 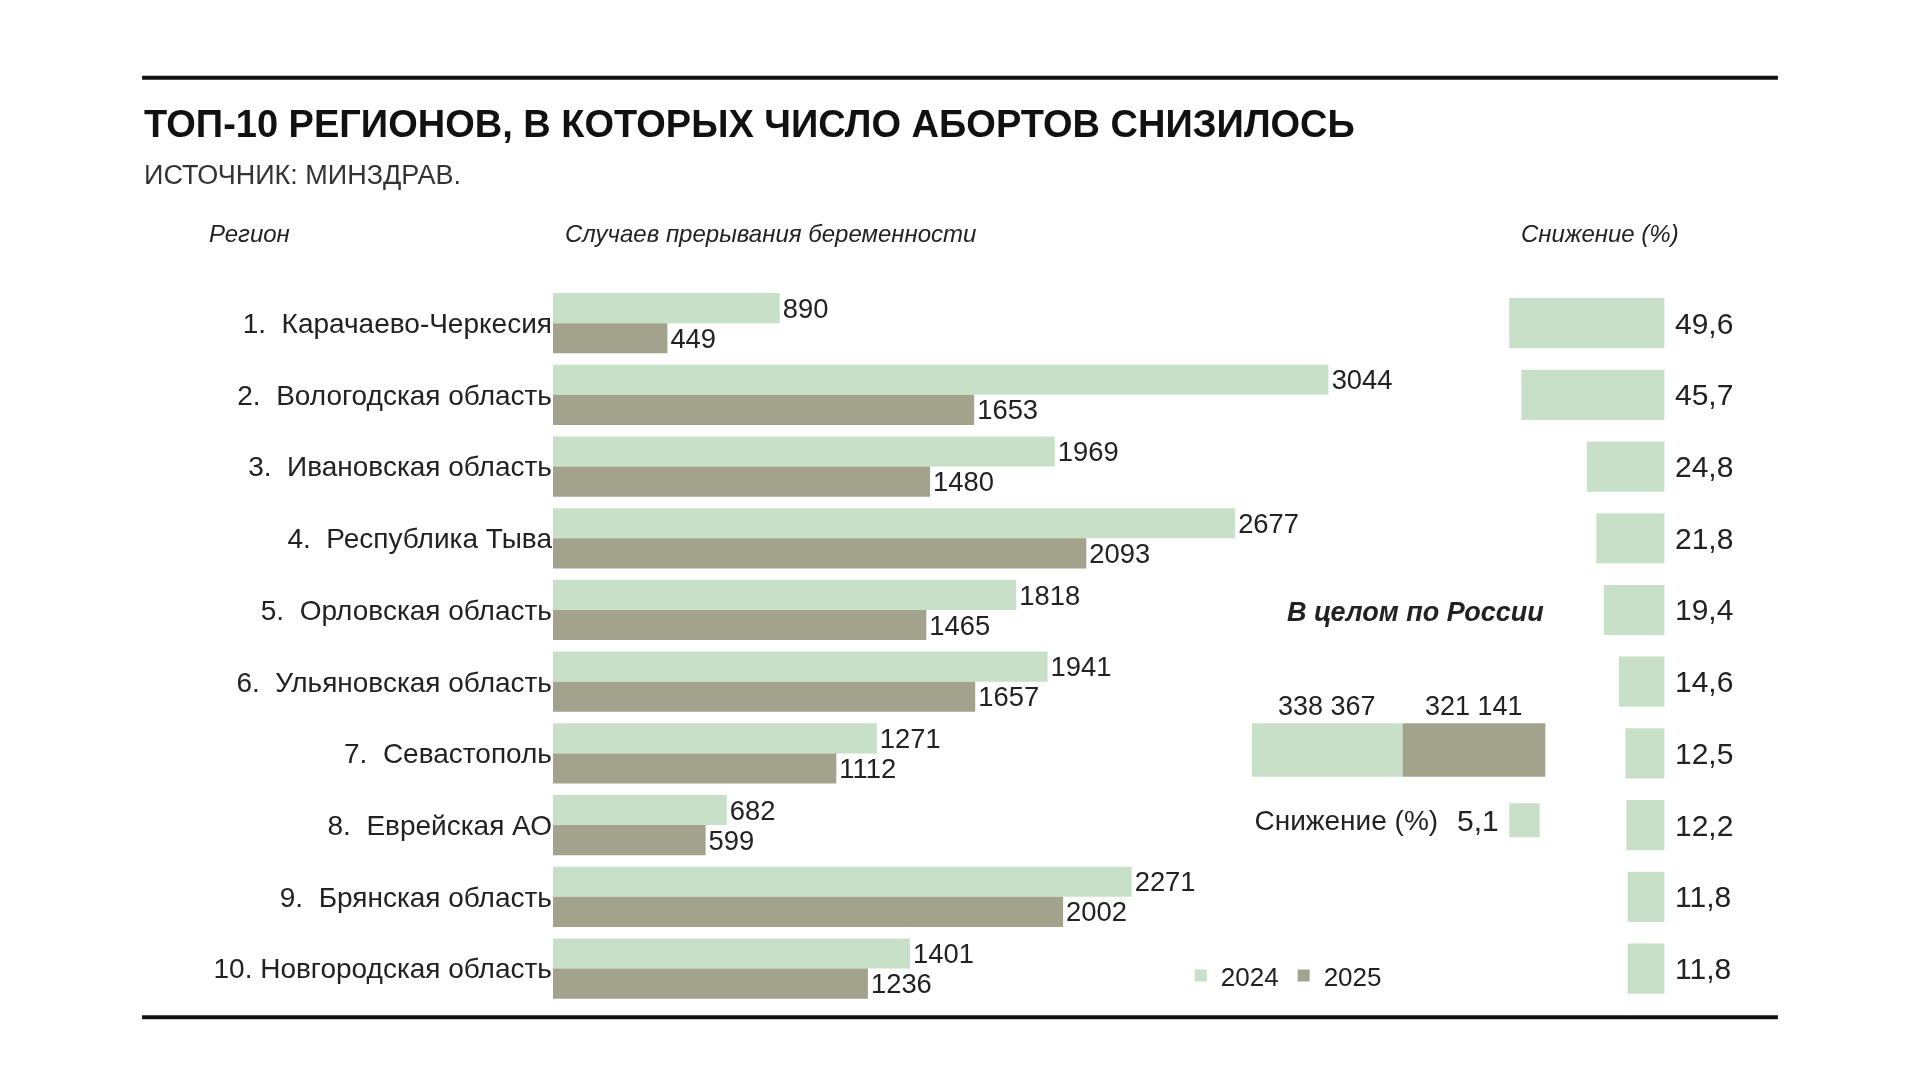 I want to click on data-label: 5,1, so click(x=1478, y=820).